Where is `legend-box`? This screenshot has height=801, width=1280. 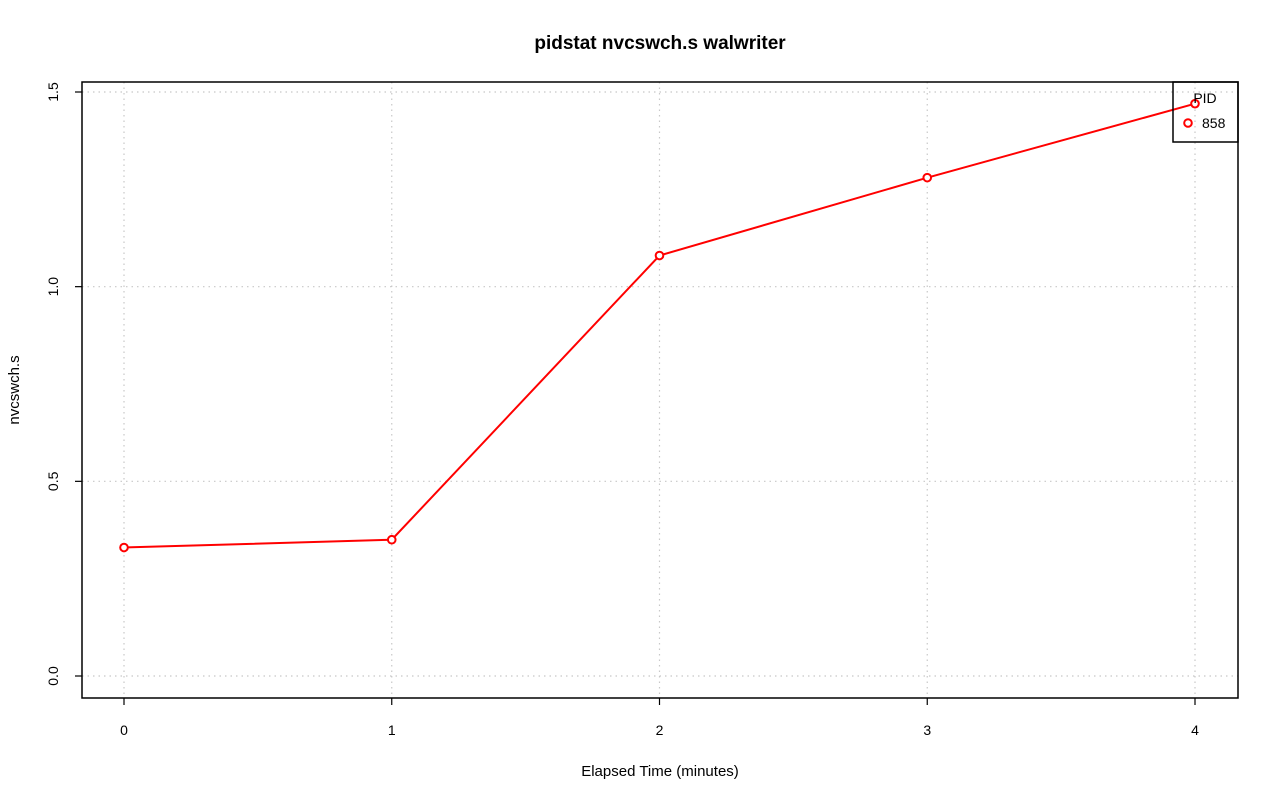
legend-box is located at coordinates (1205, 112).